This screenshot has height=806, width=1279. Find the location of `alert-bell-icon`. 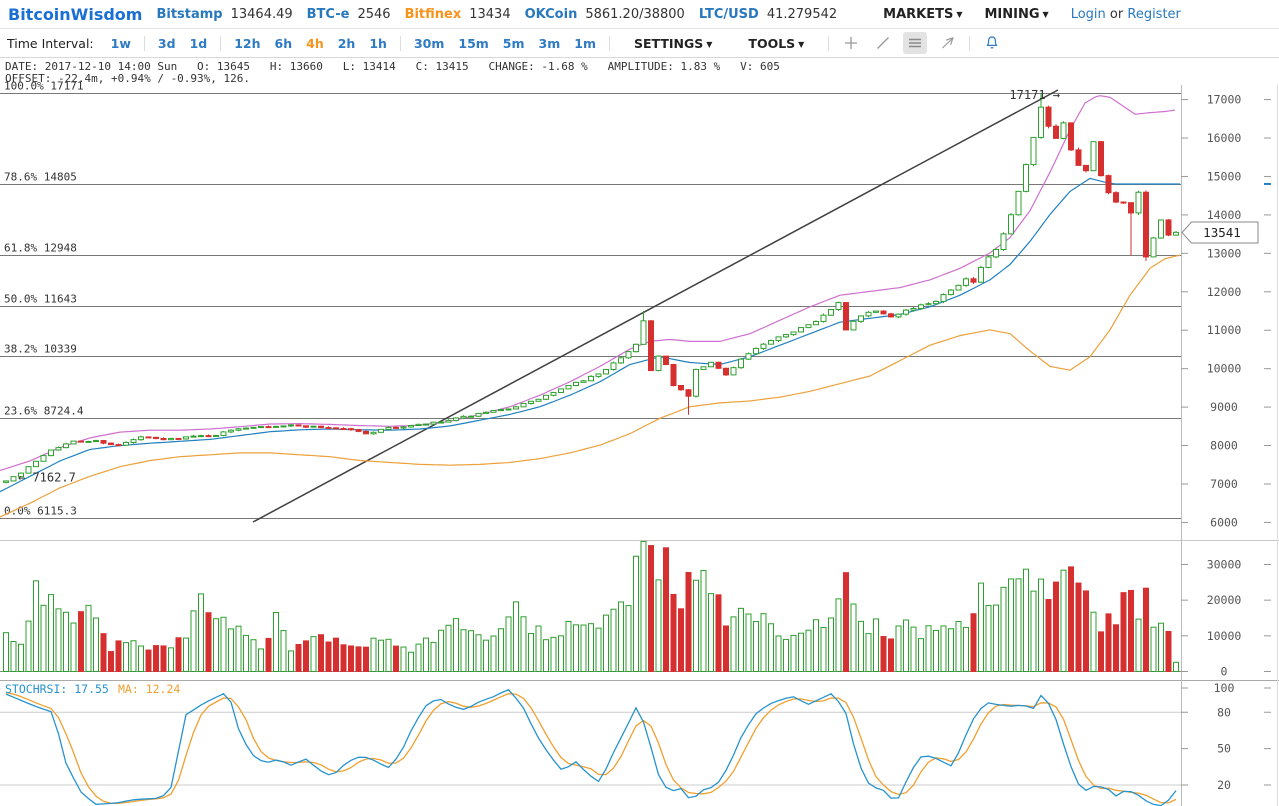

alert-bell-icon is located at coordinates (992, 43).